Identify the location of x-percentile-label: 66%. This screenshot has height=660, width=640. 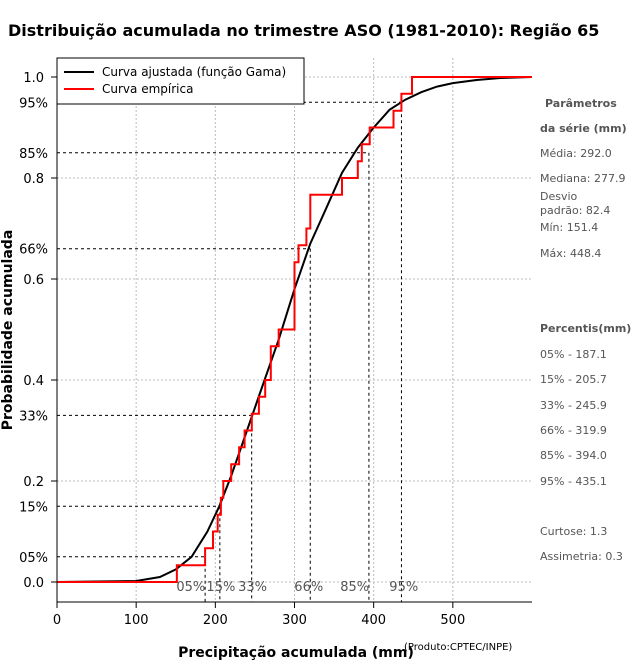
(308, 587).